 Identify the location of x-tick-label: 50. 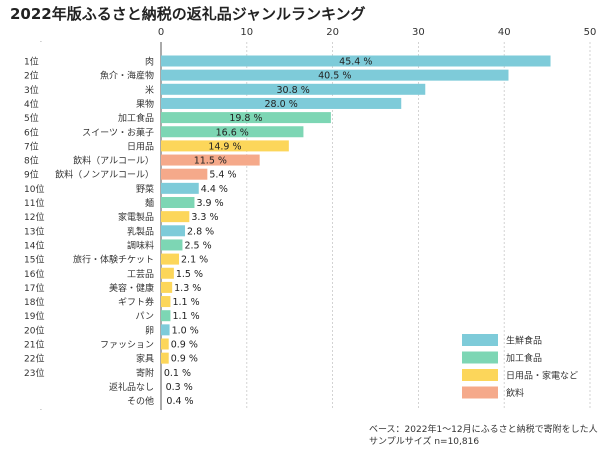
(590, 32).